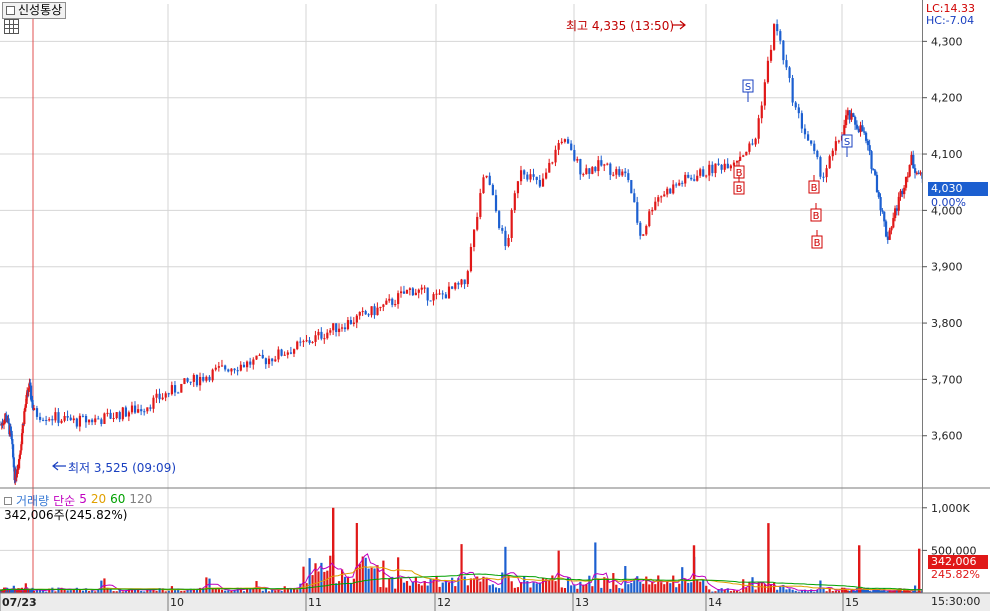 The image size is (990, 611). What do you see at coordinates (694, 569) in the screenshot?
I see `volume-spike-bar` at bounding box center [694, 569].